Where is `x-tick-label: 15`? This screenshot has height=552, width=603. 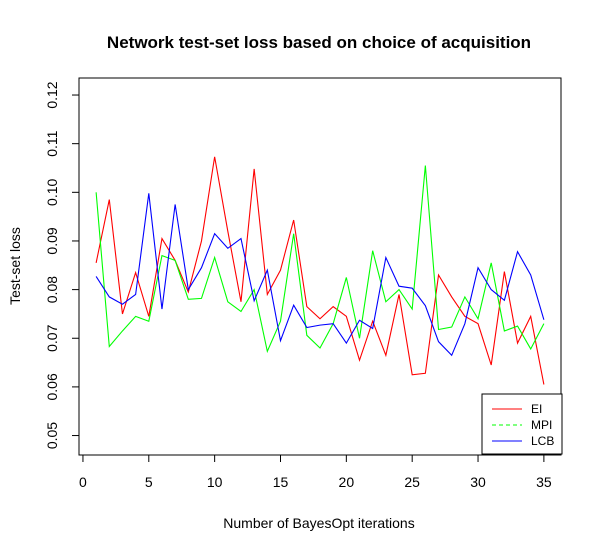 x-tick-label: 15 is located at coordinates (281, 482).